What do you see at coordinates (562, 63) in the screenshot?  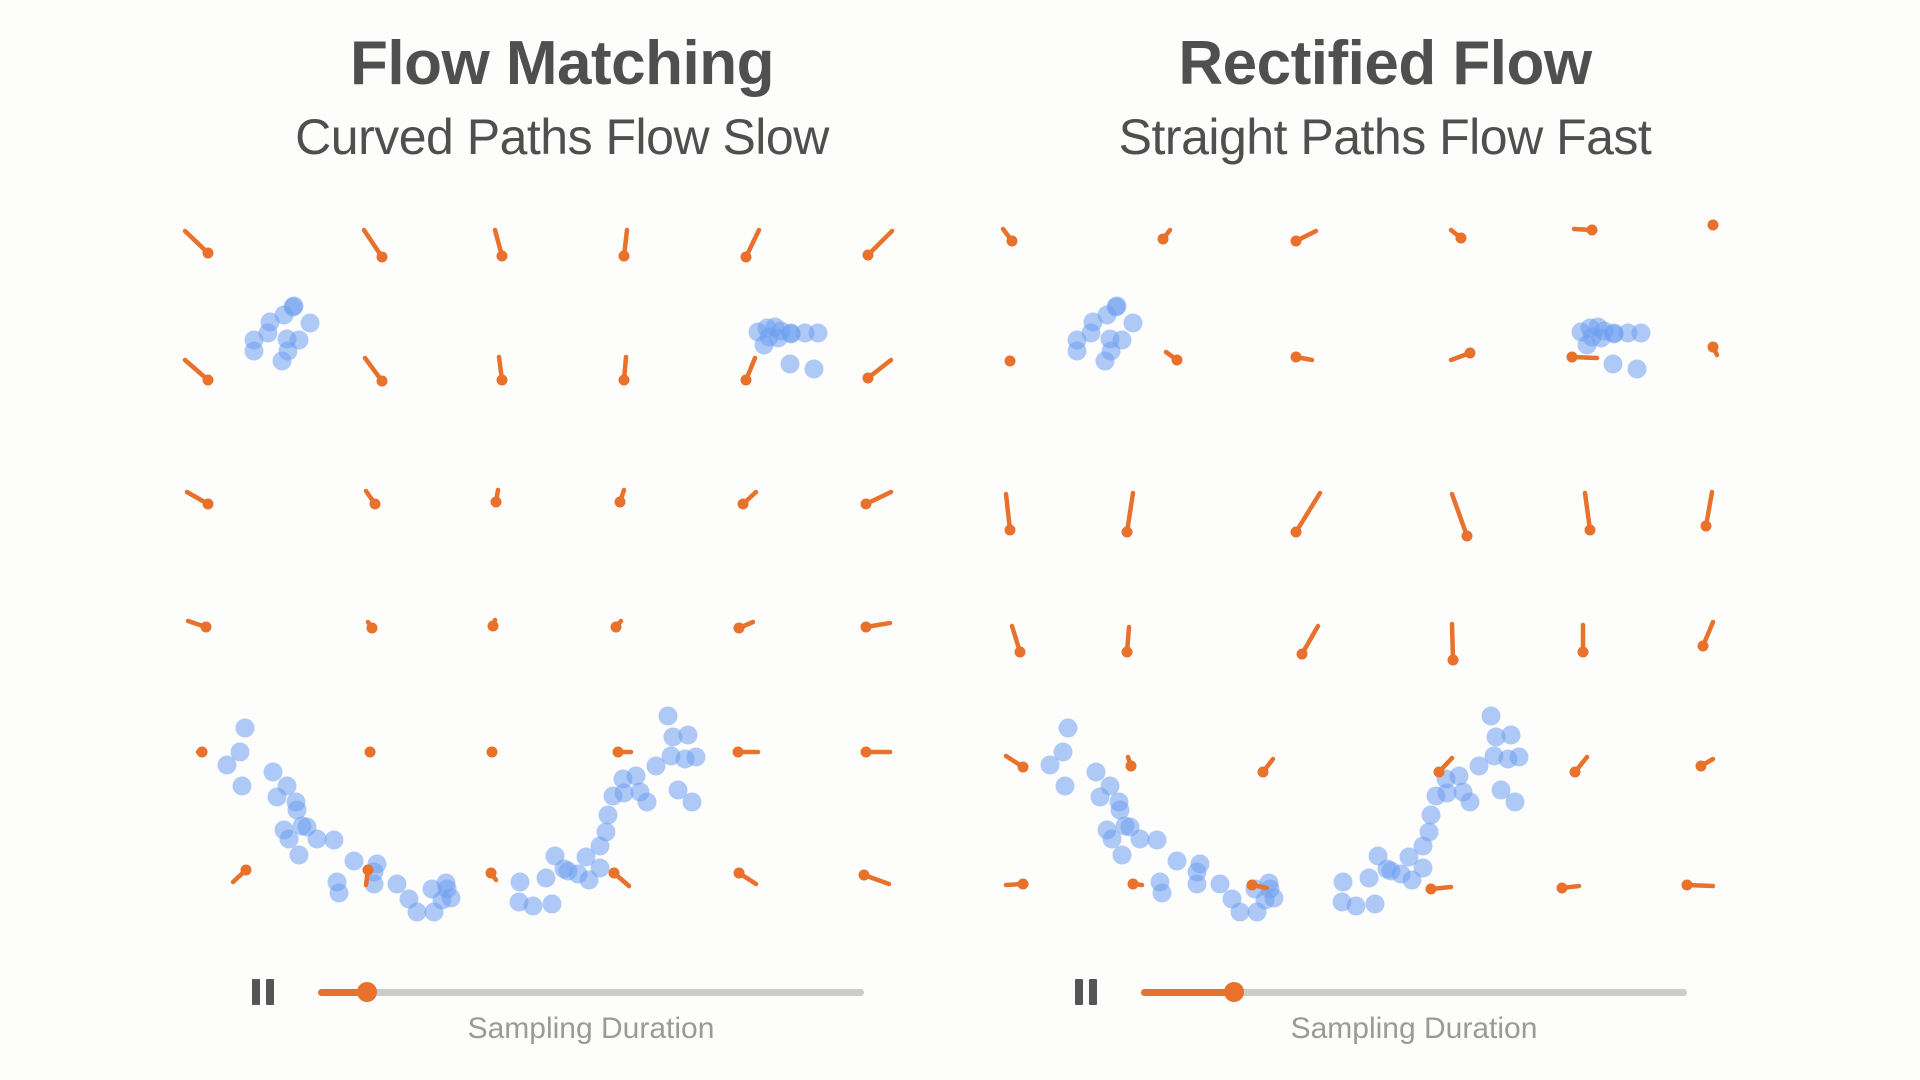 I see `panel-title: Flow Matching` at bounding box center [562, 63].